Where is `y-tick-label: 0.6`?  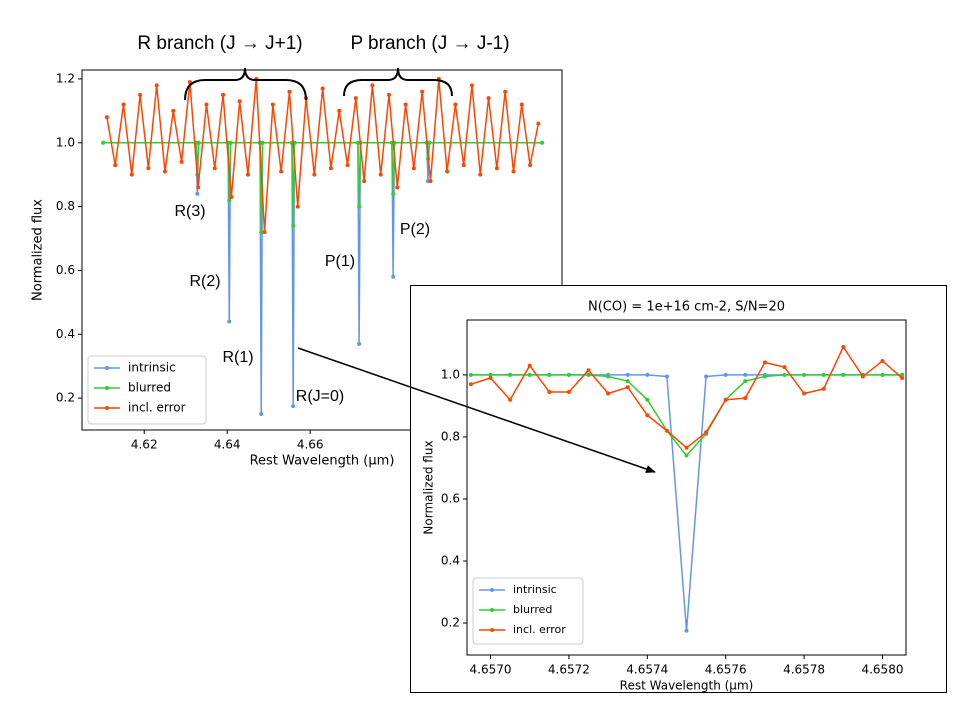
y-tick-label: 0.6 is located at coordinates (450, 498).